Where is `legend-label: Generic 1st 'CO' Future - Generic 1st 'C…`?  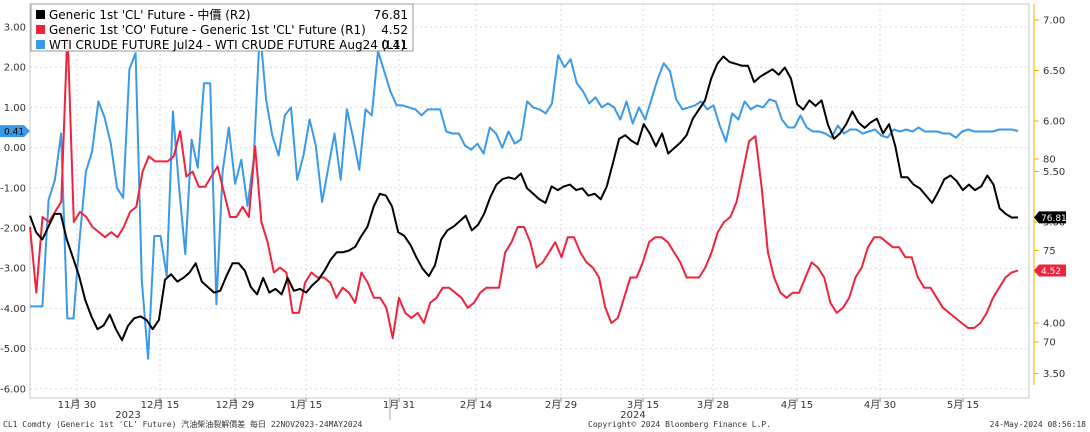
legend-label: Generic 1st 'CO' Future - Generic 1st 'C… is located at coordinates (207, 30).